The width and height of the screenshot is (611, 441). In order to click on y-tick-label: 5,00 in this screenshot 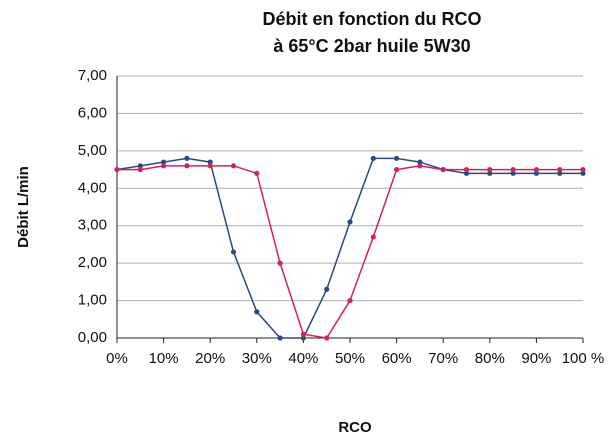, I will do `click(92, 150)`.